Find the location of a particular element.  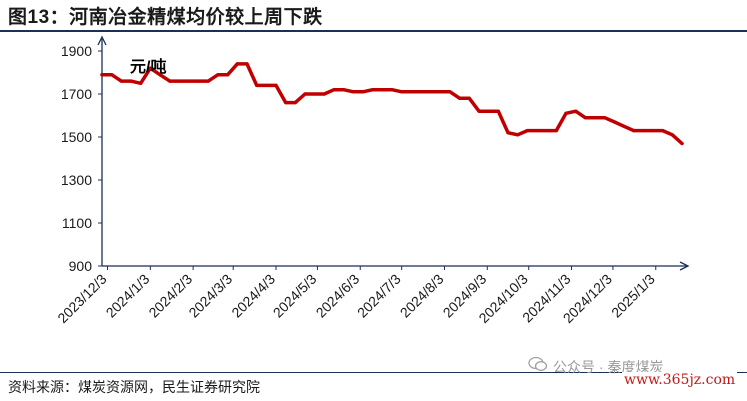

x-tick-label: 2024/6/3 is located at coordinates (338, 296).